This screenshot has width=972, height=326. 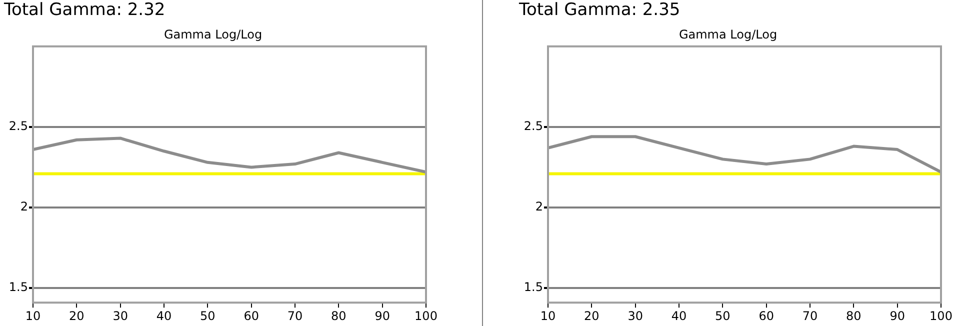 What do you see at coordinates (85, 10) in the screenshot?
I see `chart-title: Total Gamma: 2.32` at bounding box center [85, 10].